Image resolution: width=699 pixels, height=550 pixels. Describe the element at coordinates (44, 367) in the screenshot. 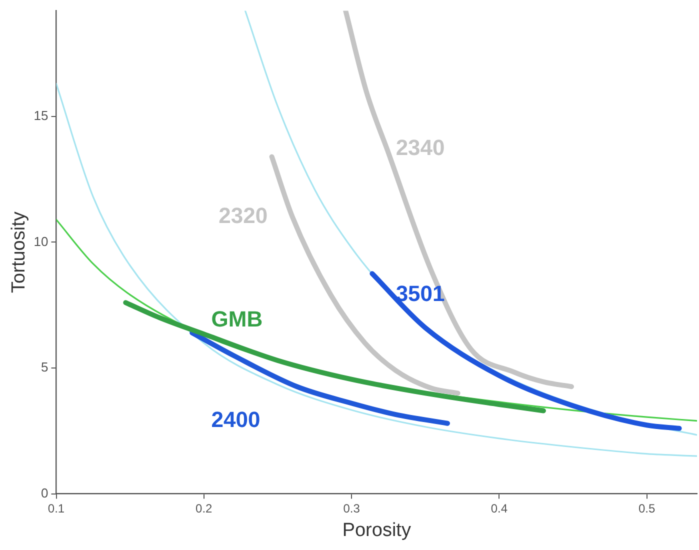

I see `y-tick-label: 5` at that location.